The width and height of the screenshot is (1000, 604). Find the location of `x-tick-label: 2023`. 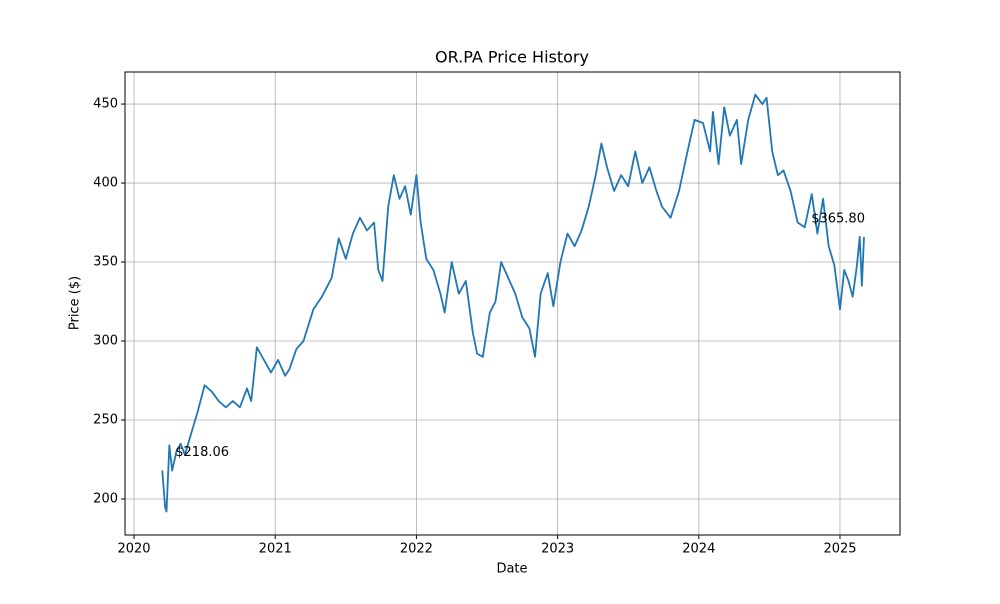

x-tick-label: 2023 is located at coordinates (557, 549).